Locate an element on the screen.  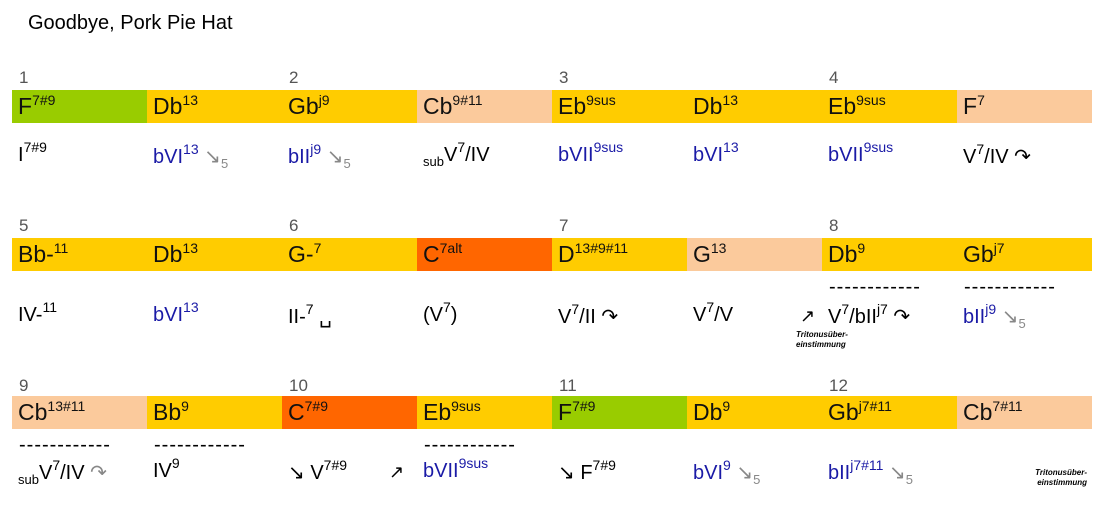
bar-number: 3 is located at coordinates (564, 77).